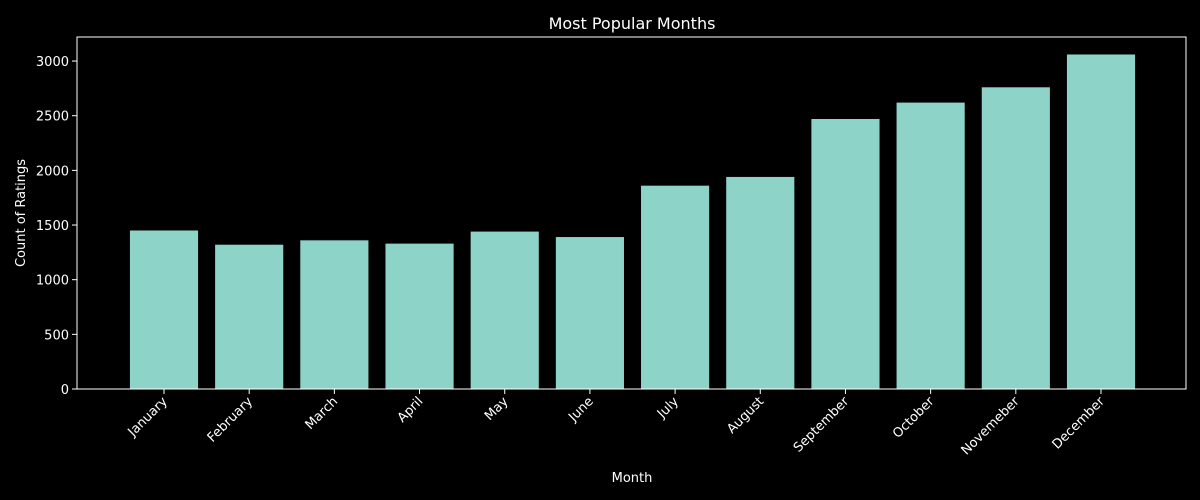  What do you see at coordinates (504, 310) in the screenshot?
I see `bar-may` at bounding box center [504, 310].